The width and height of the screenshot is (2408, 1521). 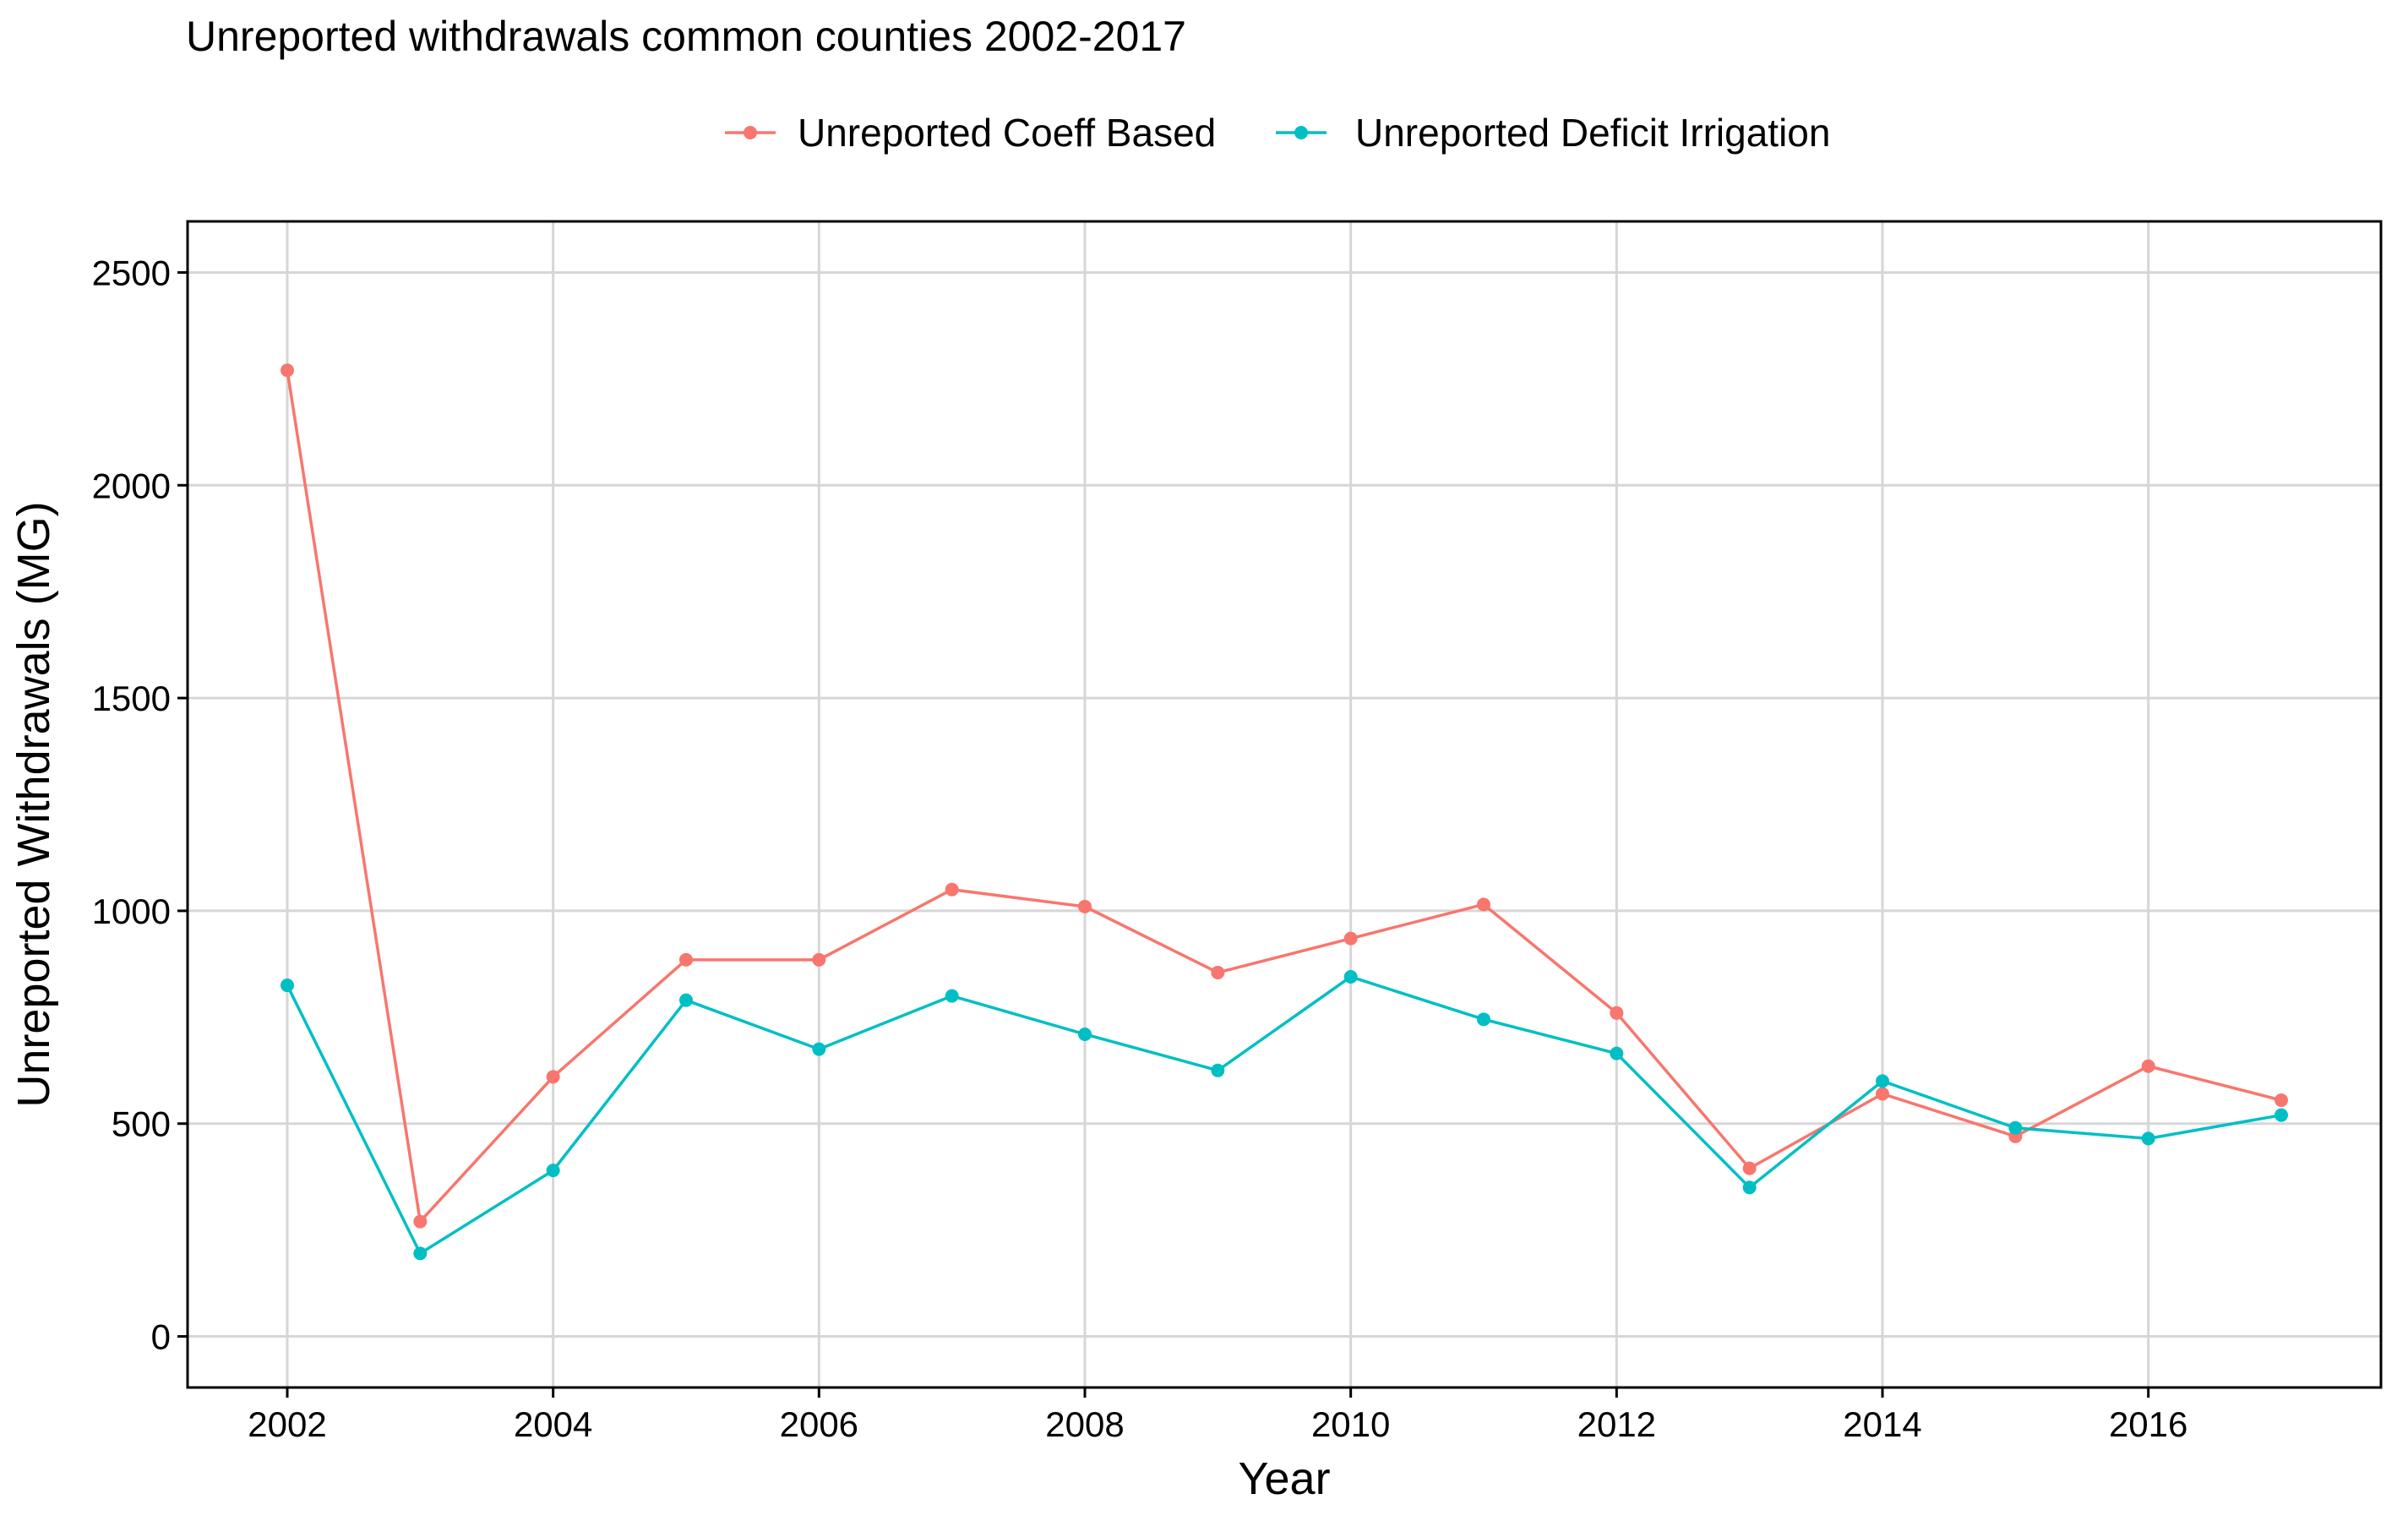 I want to click on y-tick-label: 1000, so click(x=131, y=911).